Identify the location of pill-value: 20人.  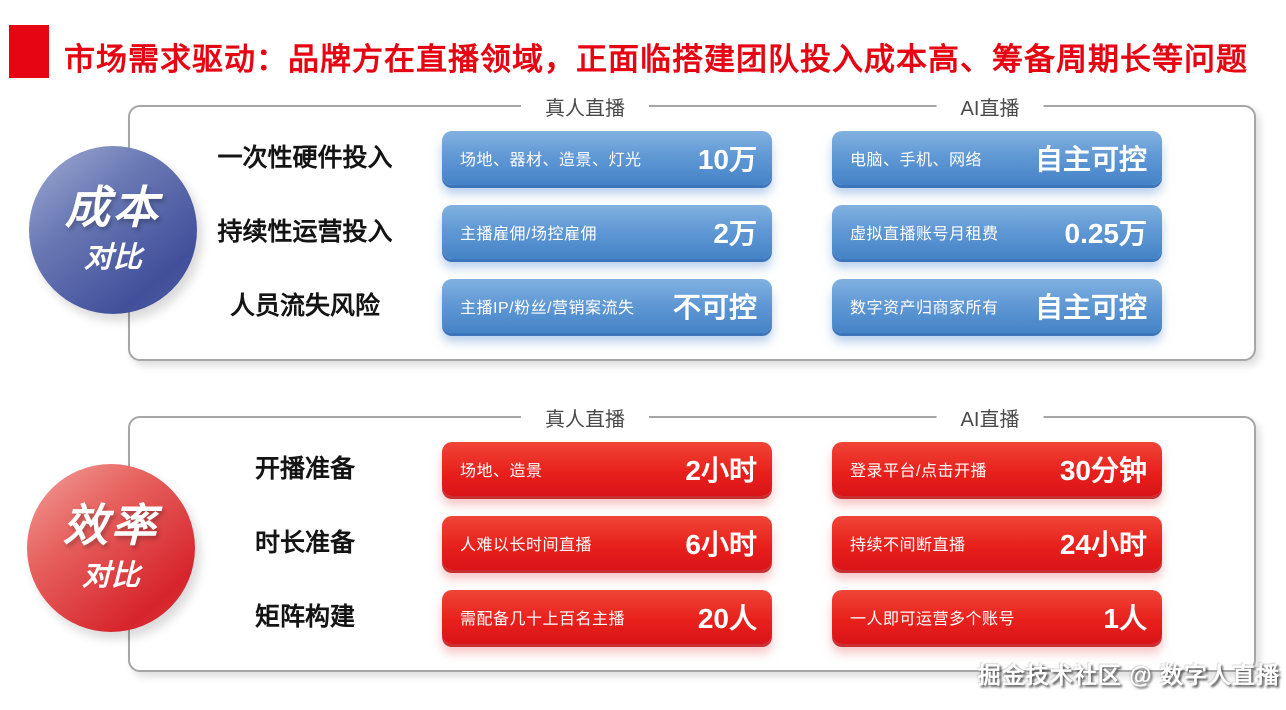
(727, 618).